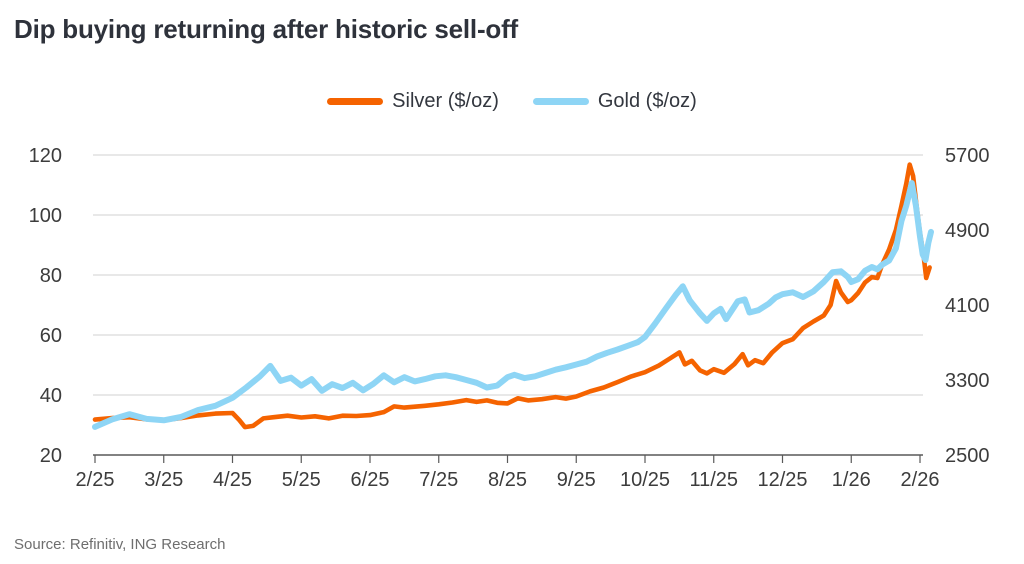  Describe the element at coordinates (713, 480) in the screenshot. I see `x-tick-label: 11/25` at that location.